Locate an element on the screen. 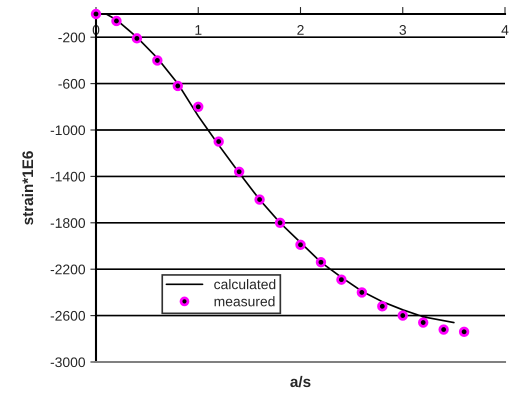 This screenshot has width=529, height=403. x-tick-label: 2 is located at coordinates (300, 30).